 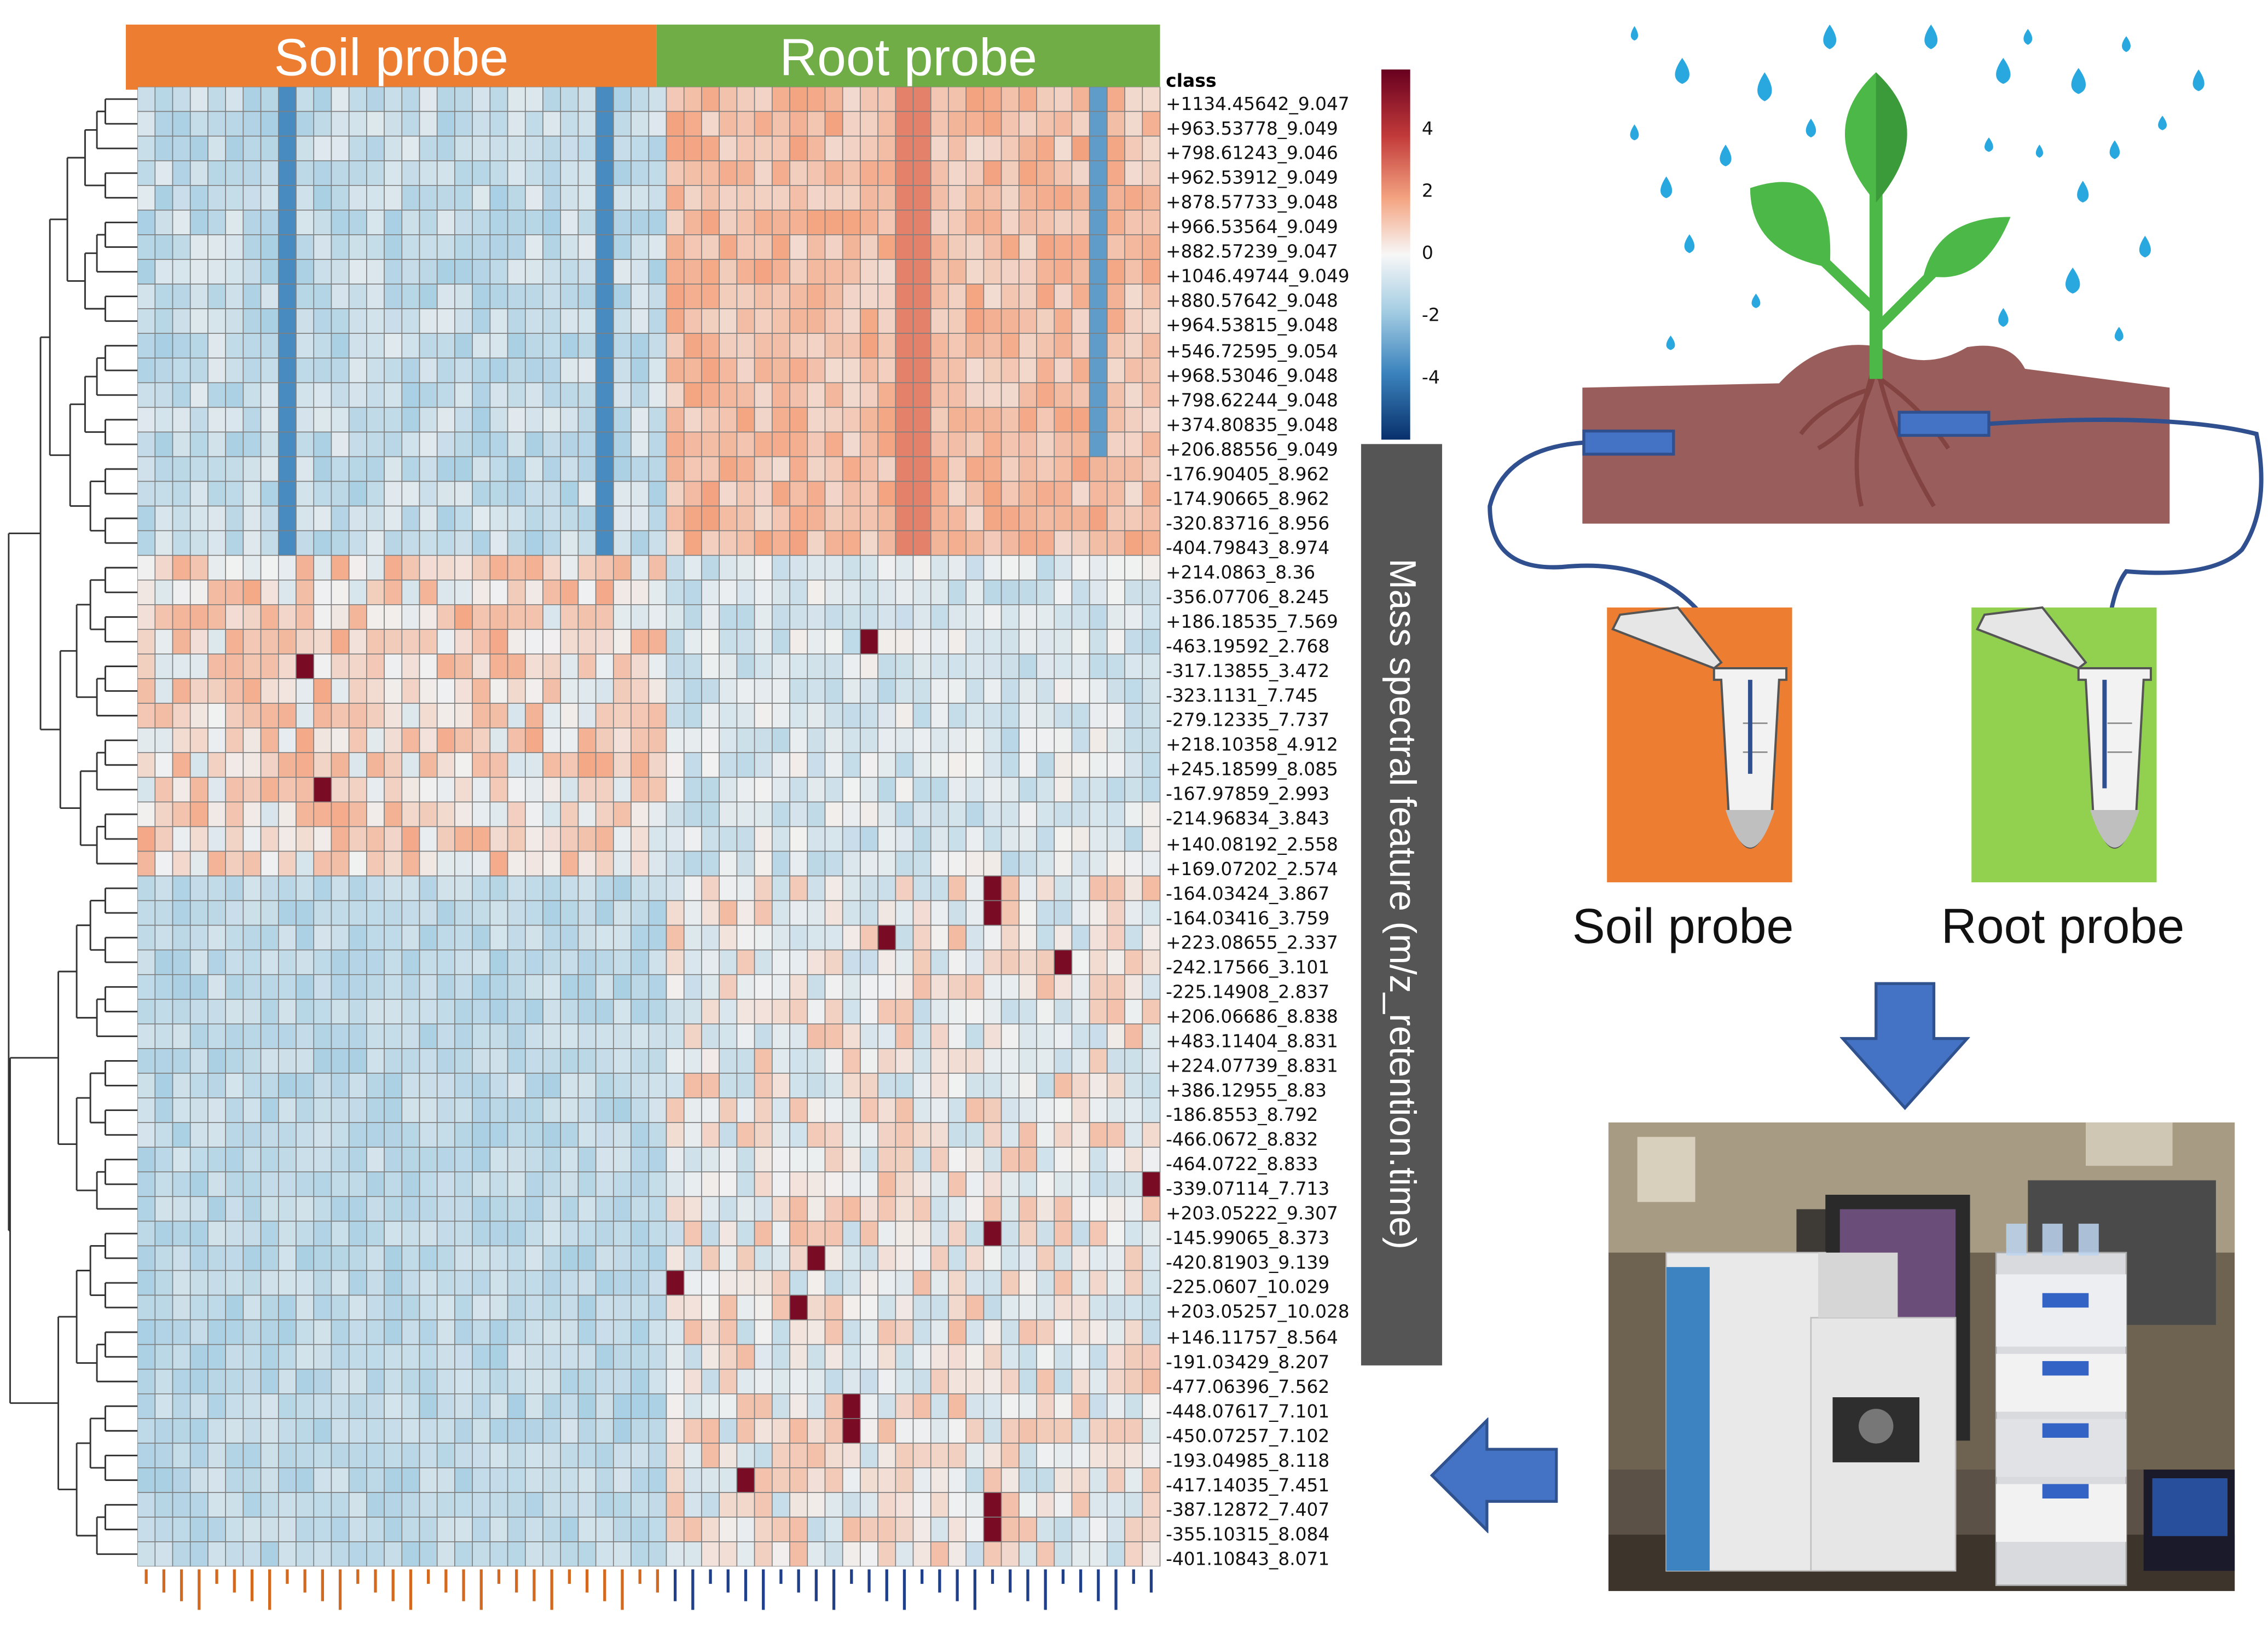 What do you see at coordinates (1683, 927) in the screenshot?
I see `soil-probe-caption: Soil probe` at bounding box center [1683, 927].